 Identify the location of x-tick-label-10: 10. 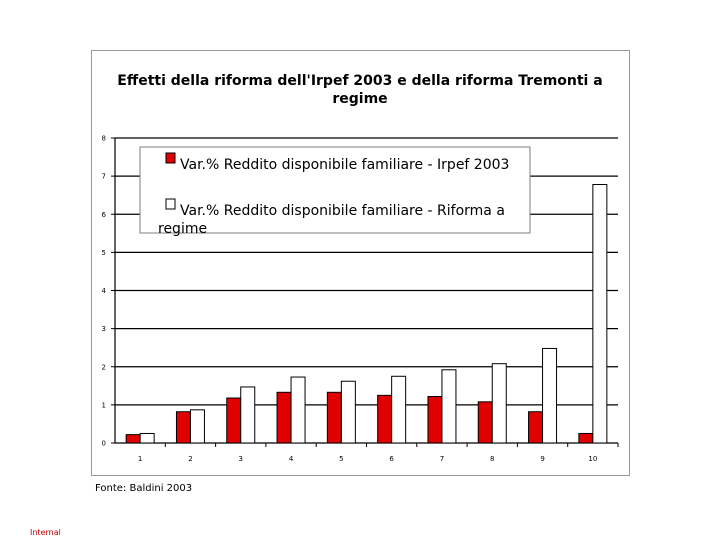
(592, 459).